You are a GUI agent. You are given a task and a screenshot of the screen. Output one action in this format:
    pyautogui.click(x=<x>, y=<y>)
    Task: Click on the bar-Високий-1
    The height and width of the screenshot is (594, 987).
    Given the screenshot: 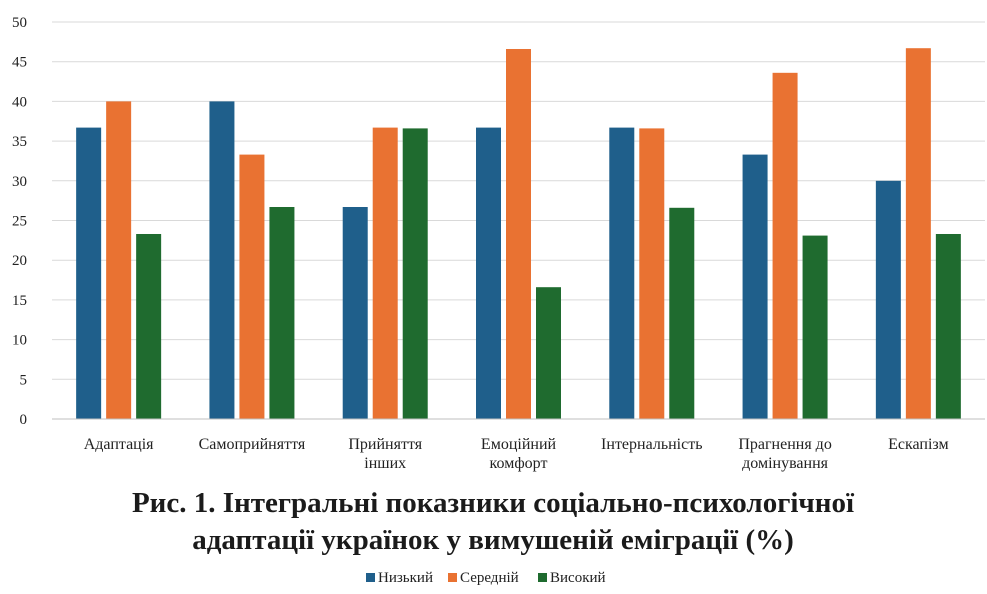 What is the action you would take?
    pyautogui.click(x=282, y=313)
    